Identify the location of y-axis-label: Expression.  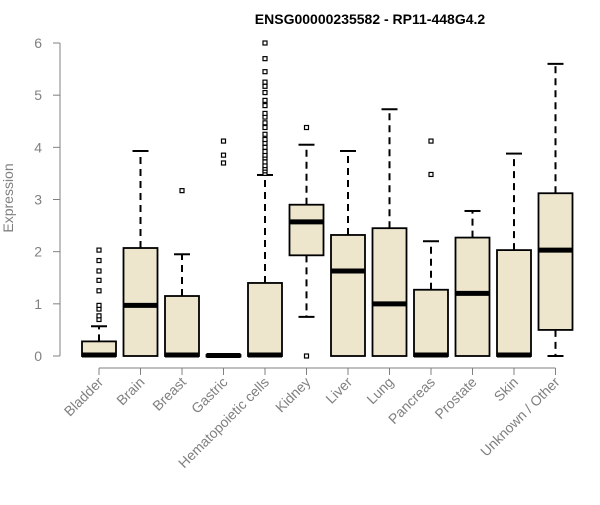
(8, 197).